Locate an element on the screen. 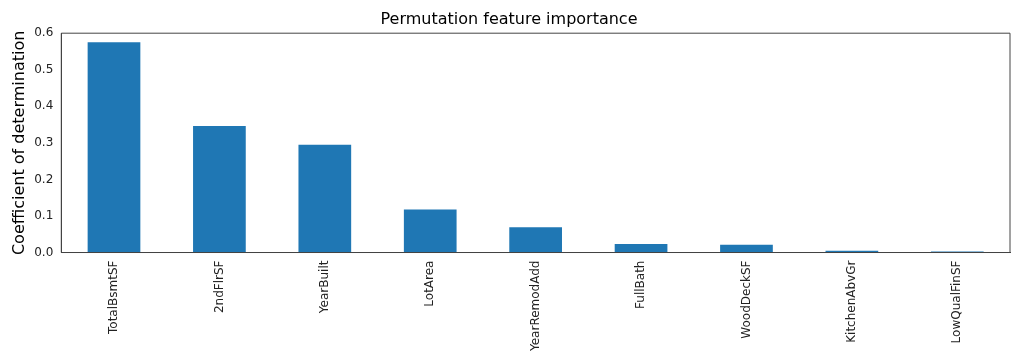  x-tick-label: LotArea is located at coordinates (429, 283).